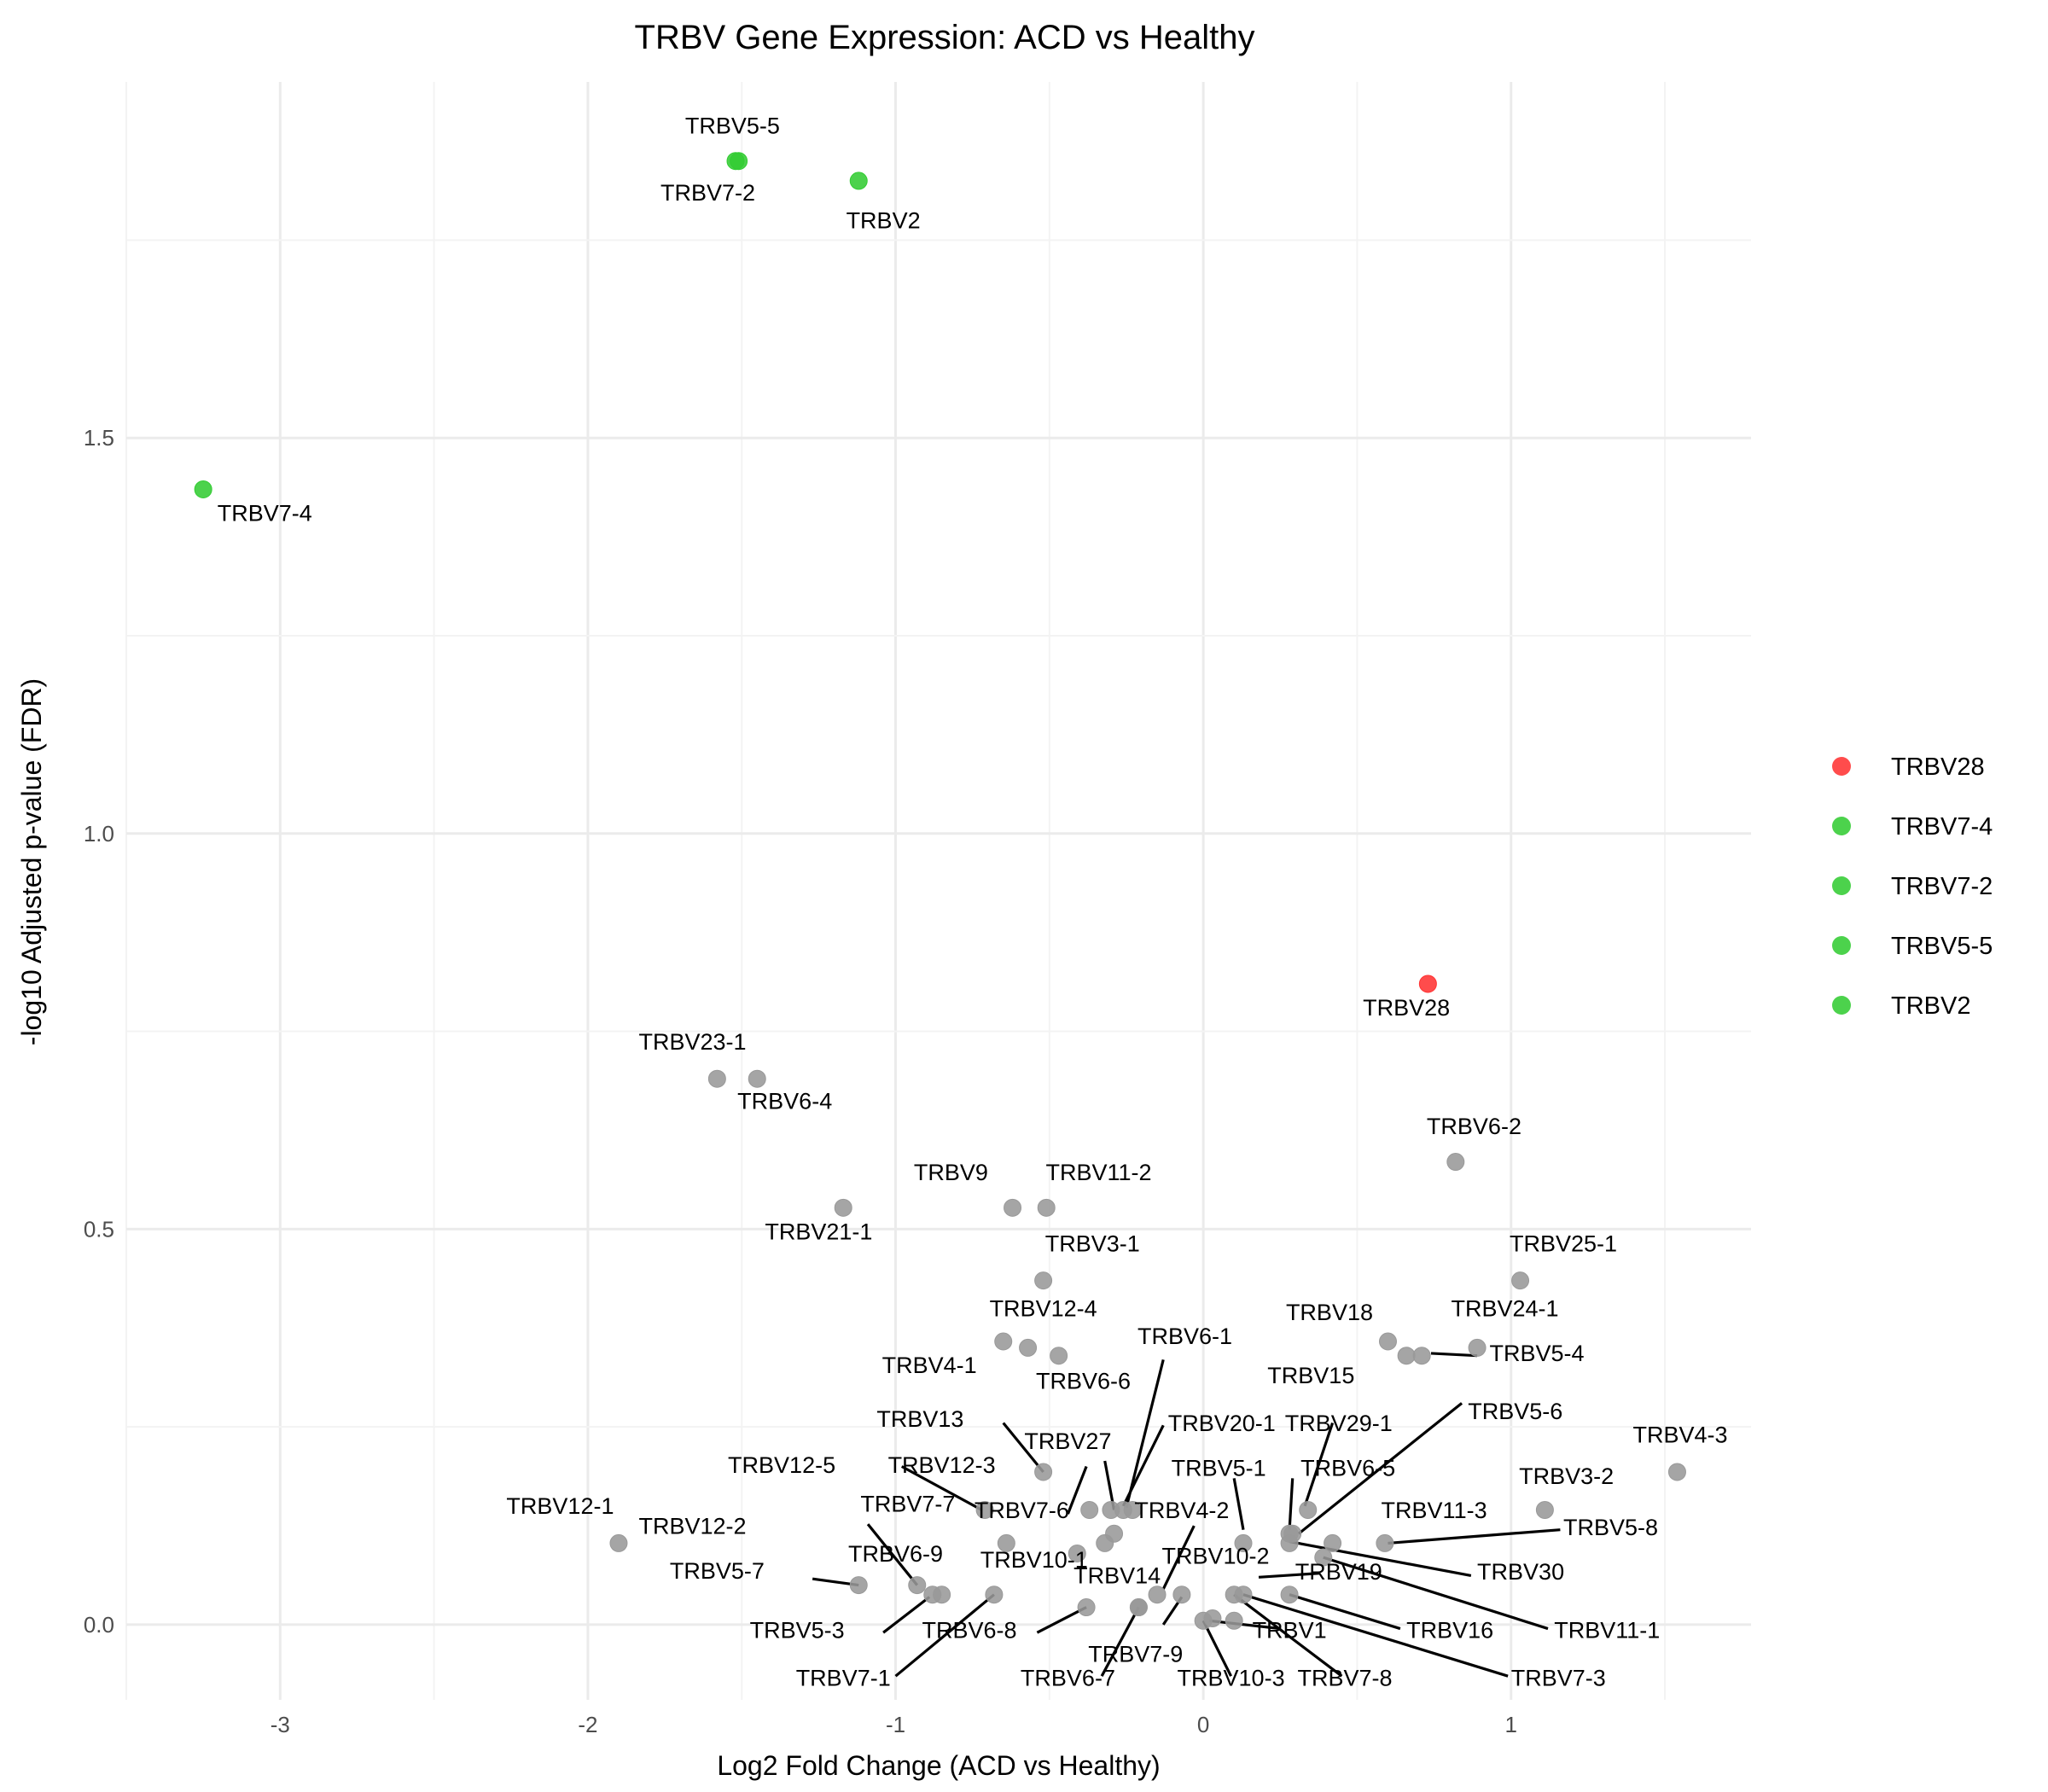 Image resolution: width=2048 pixels, height=1792 pixels. Describe the element at coordinates (99, 834) in the screenshot. I see `y-tick-label: 1.0` at that location.